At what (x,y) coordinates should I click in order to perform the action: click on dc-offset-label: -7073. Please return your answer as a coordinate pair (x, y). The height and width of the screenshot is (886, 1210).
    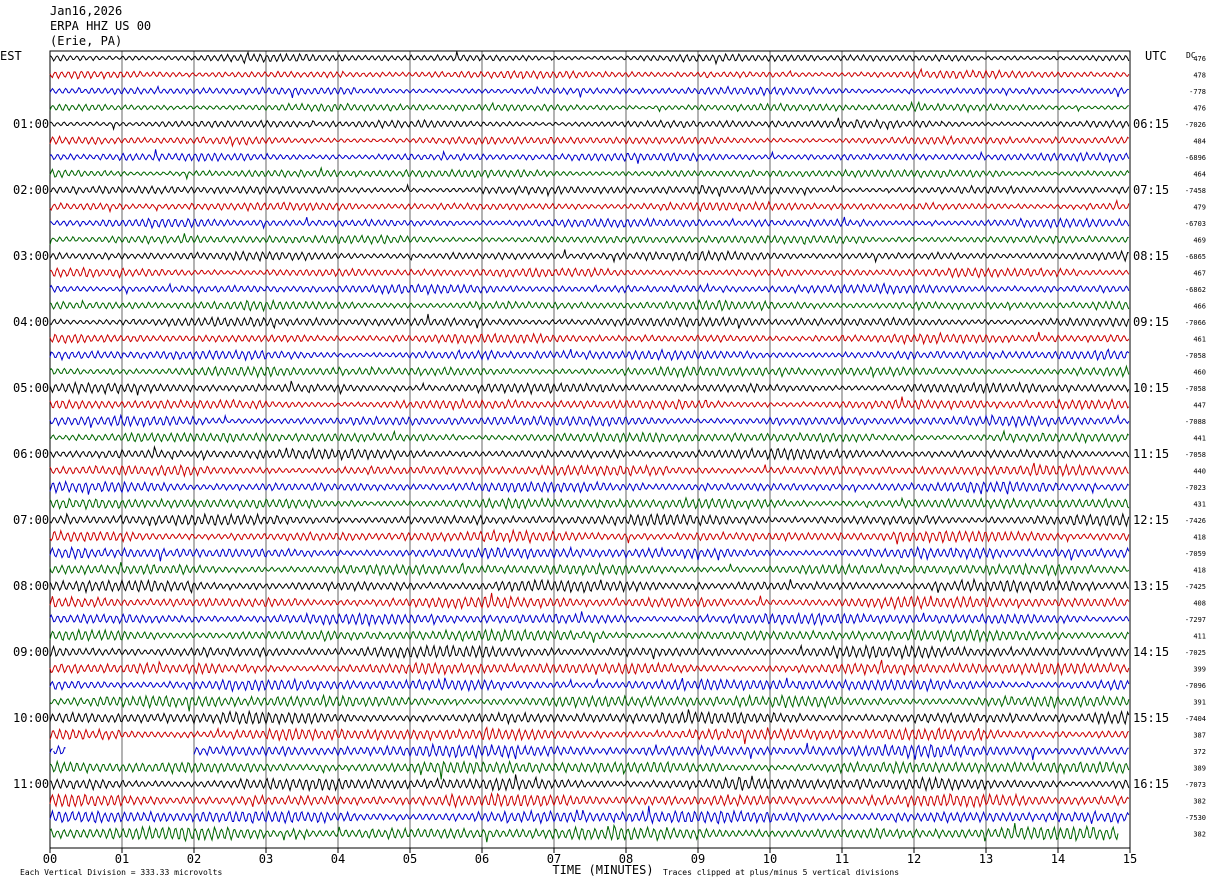
    Looking at the image, I should click on (1195, 785).